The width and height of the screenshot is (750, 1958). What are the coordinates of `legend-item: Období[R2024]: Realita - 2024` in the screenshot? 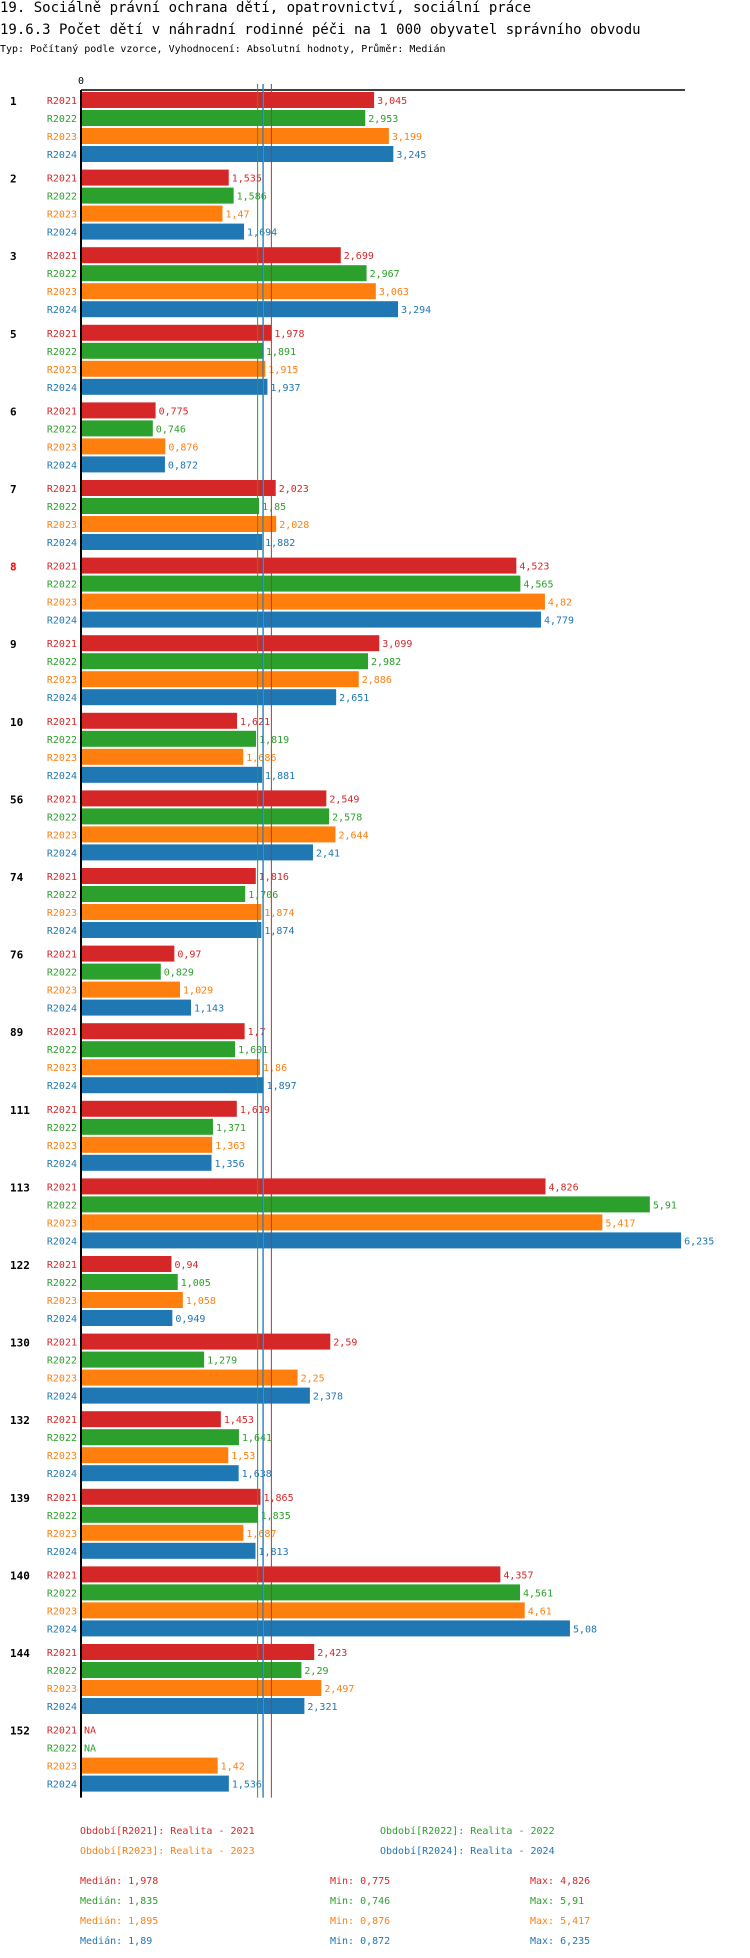 It's located at (467, 1851).